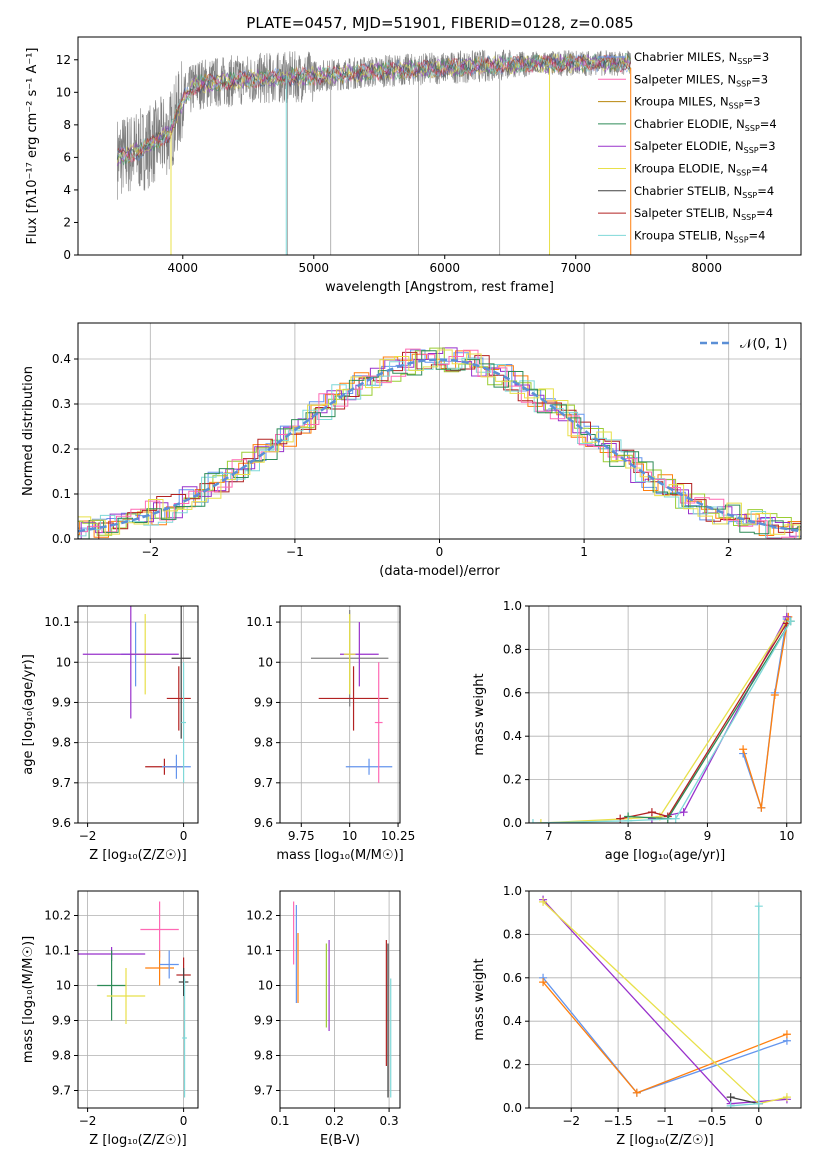 The image size is (819, 1170). Describe the element at coordinates (67, 125) in the screenshot. I see `y-tick-label: 8` at that location.